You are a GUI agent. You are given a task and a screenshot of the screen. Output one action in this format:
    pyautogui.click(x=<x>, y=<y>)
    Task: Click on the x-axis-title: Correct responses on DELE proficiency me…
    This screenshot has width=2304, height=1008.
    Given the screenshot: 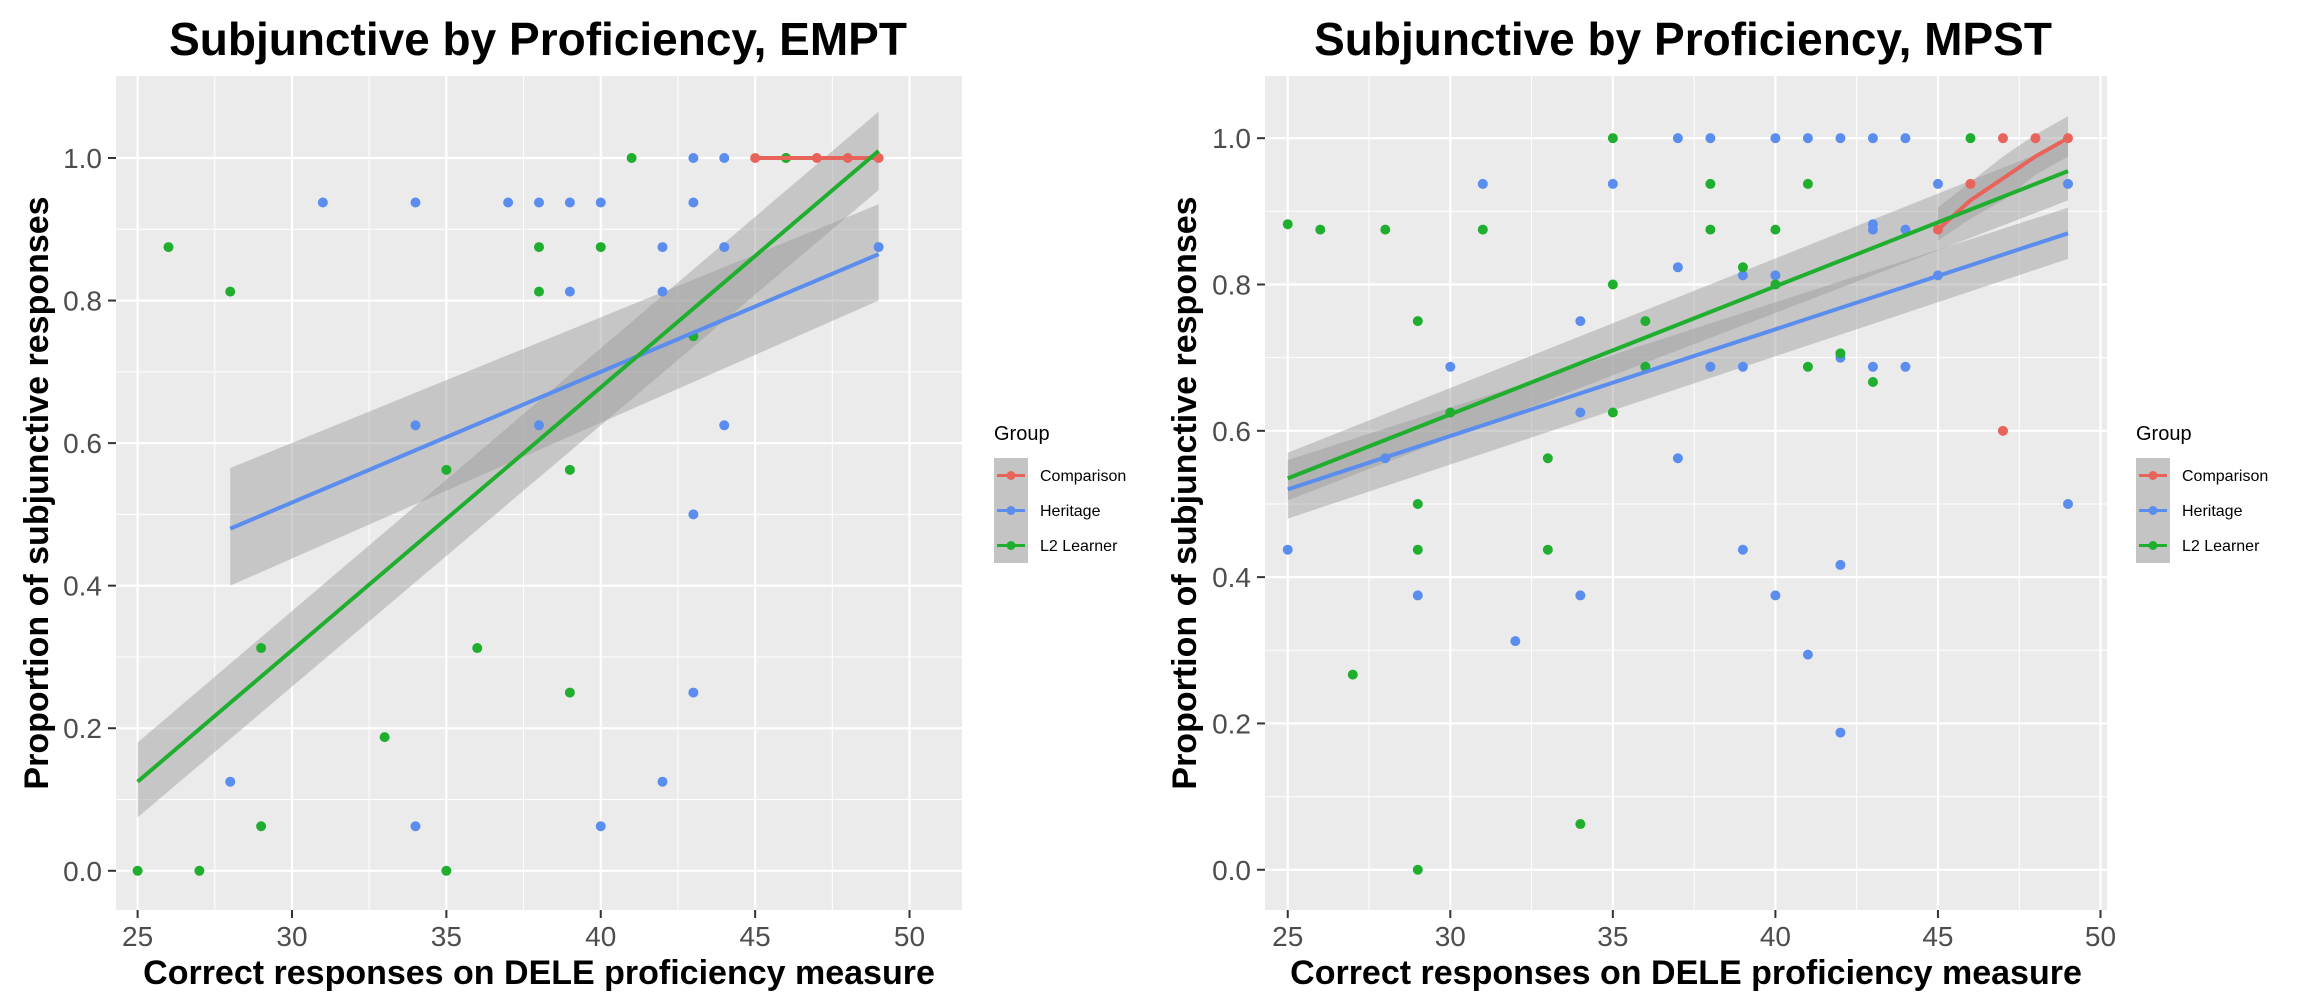 What is the action you would take?
    pyautogui.click(x=539, y=973)
    